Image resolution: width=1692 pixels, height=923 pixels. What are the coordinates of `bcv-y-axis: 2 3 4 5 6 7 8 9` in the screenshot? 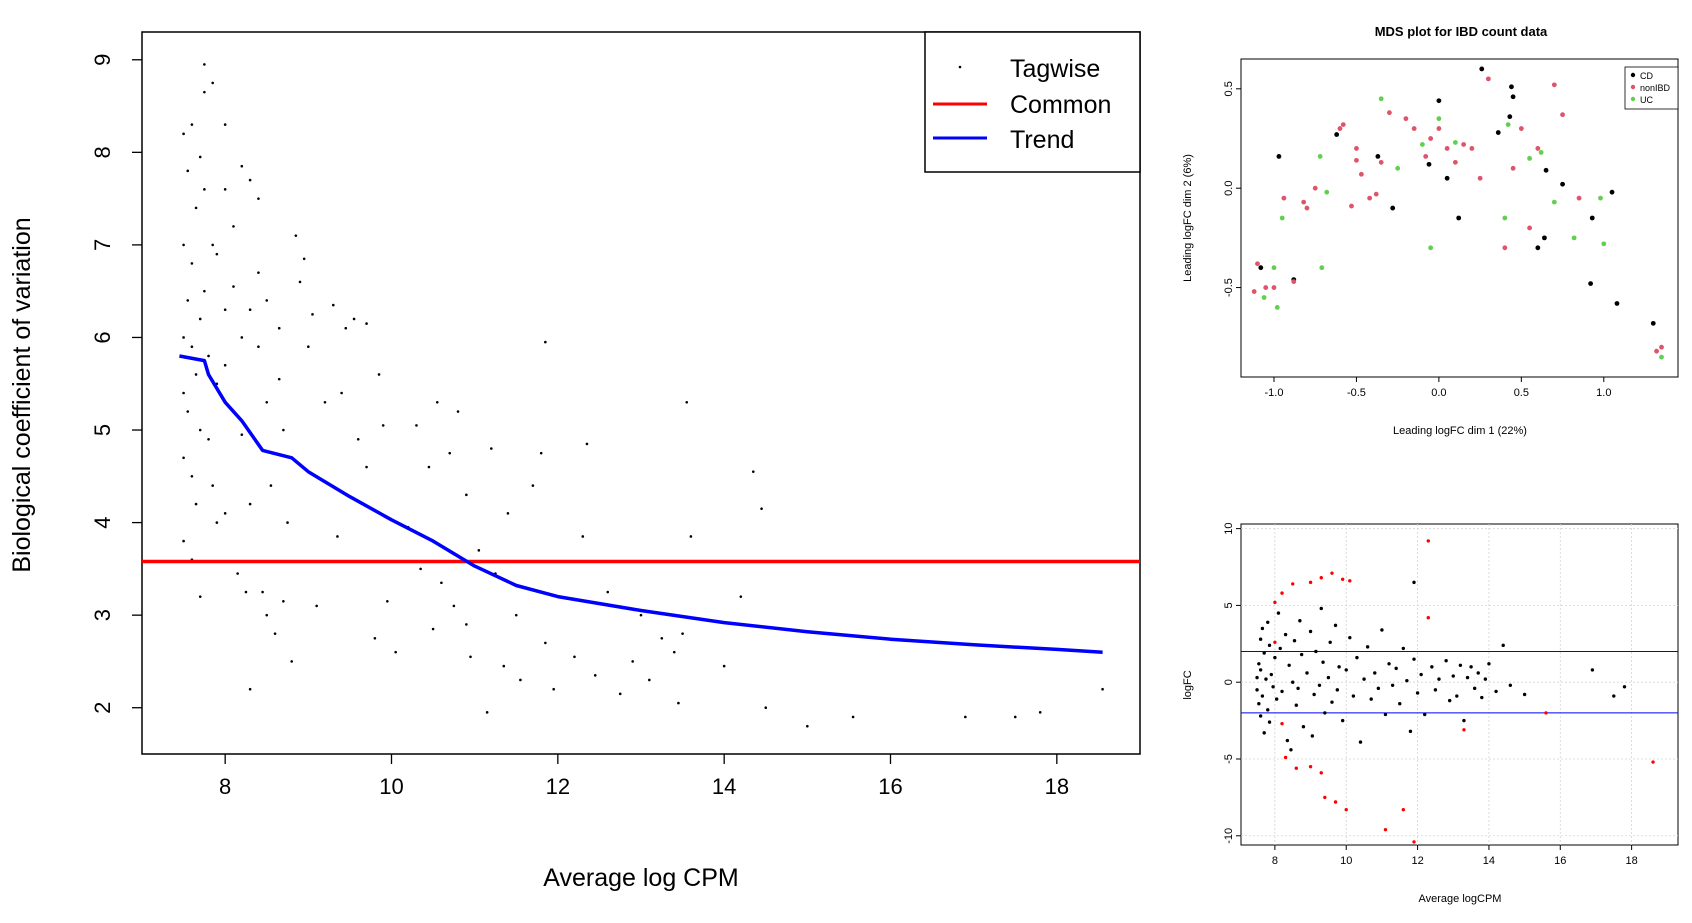 It's located at (116, 384).